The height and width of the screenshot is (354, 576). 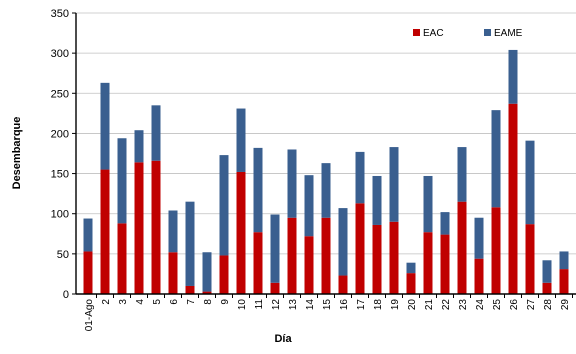 What do you see at coordinates (191, 302) in the screenshot?
I see `x-tick-label-7: 7` at bounding box center [191, 302].